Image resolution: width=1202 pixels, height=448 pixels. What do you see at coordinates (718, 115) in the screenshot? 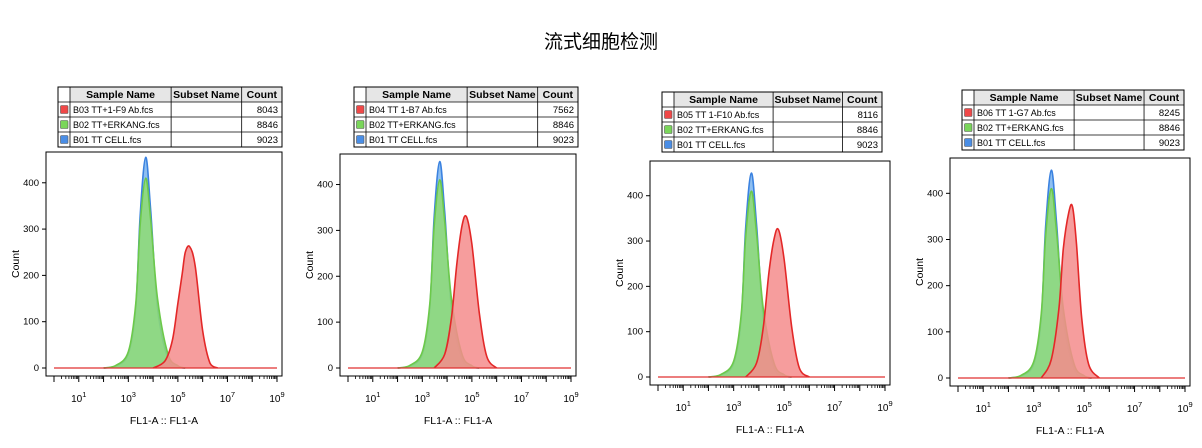
I see `legend-sample-name: B05 TT 1-F10 Ab.fcs` at bounding box center [718, 115].